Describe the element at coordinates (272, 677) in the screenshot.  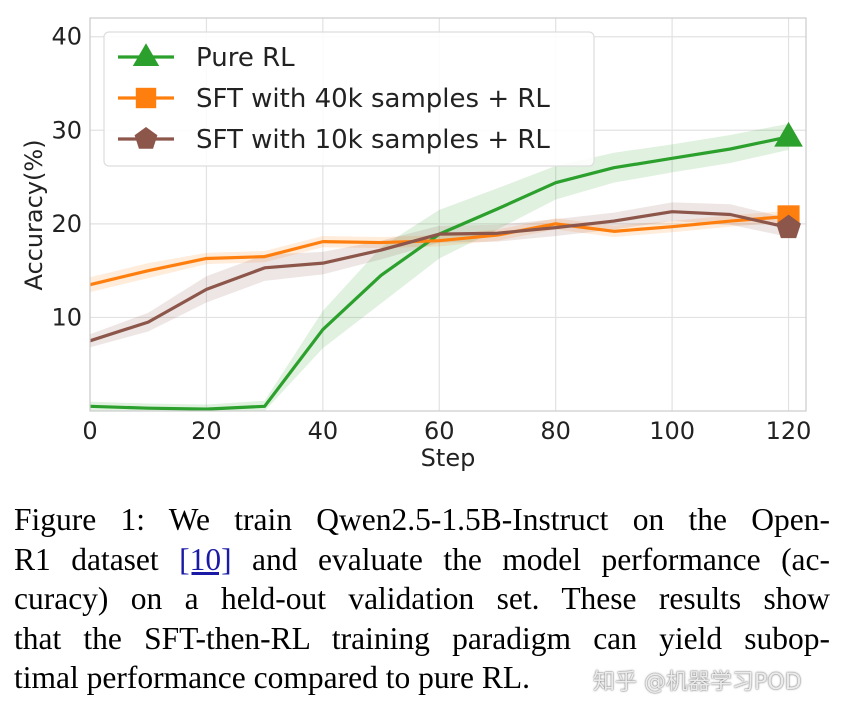
I see `caption-line-5: timal performance compared to pure RL.` at that location.